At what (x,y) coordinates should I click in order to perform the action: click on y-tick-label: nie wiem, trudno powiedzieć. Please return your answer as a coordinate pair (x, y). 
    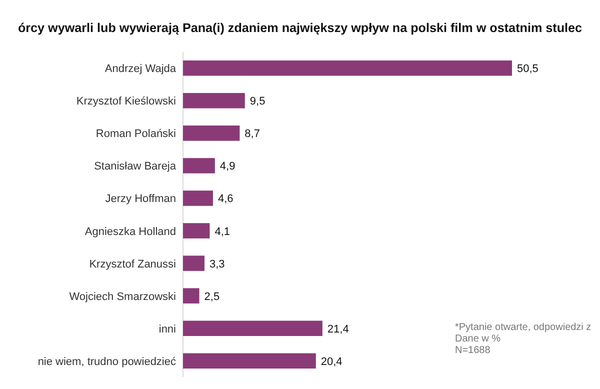
    Looking at the image, I should click on (107, 362).